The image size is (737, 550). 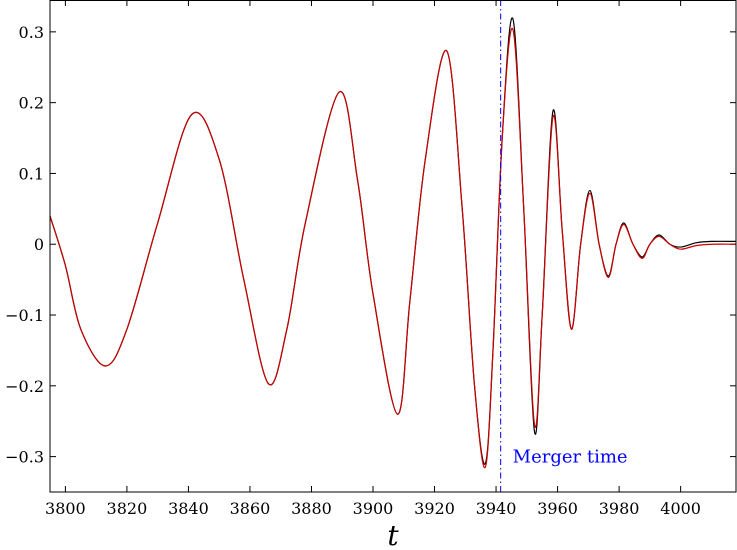 What do you see at coordinates (24, 386) in the screenshot?
I see `y-tick-label: −0.2` at bounding box center [24, 386].